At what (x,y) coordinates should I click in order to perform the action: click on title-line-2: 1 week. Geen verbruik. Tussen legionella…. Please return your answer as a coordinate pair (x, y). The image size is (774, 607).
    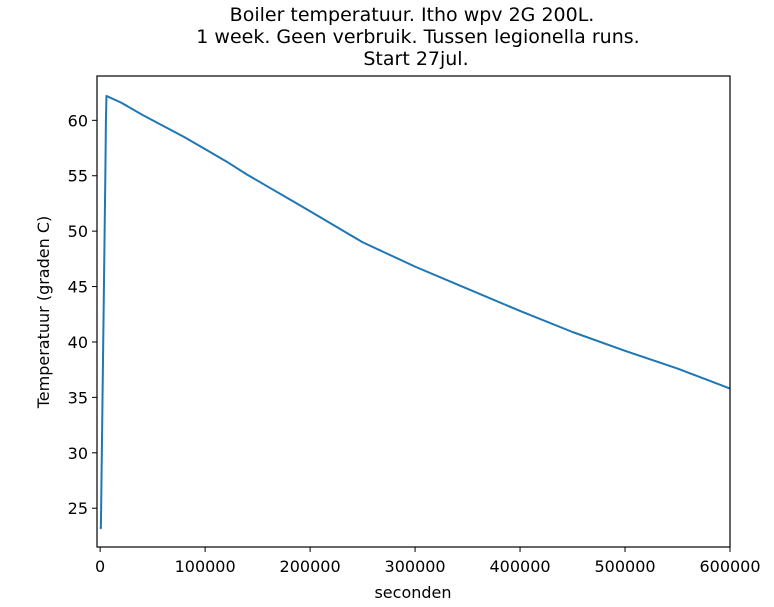
    Looking at the image, I should click on (417, 37).